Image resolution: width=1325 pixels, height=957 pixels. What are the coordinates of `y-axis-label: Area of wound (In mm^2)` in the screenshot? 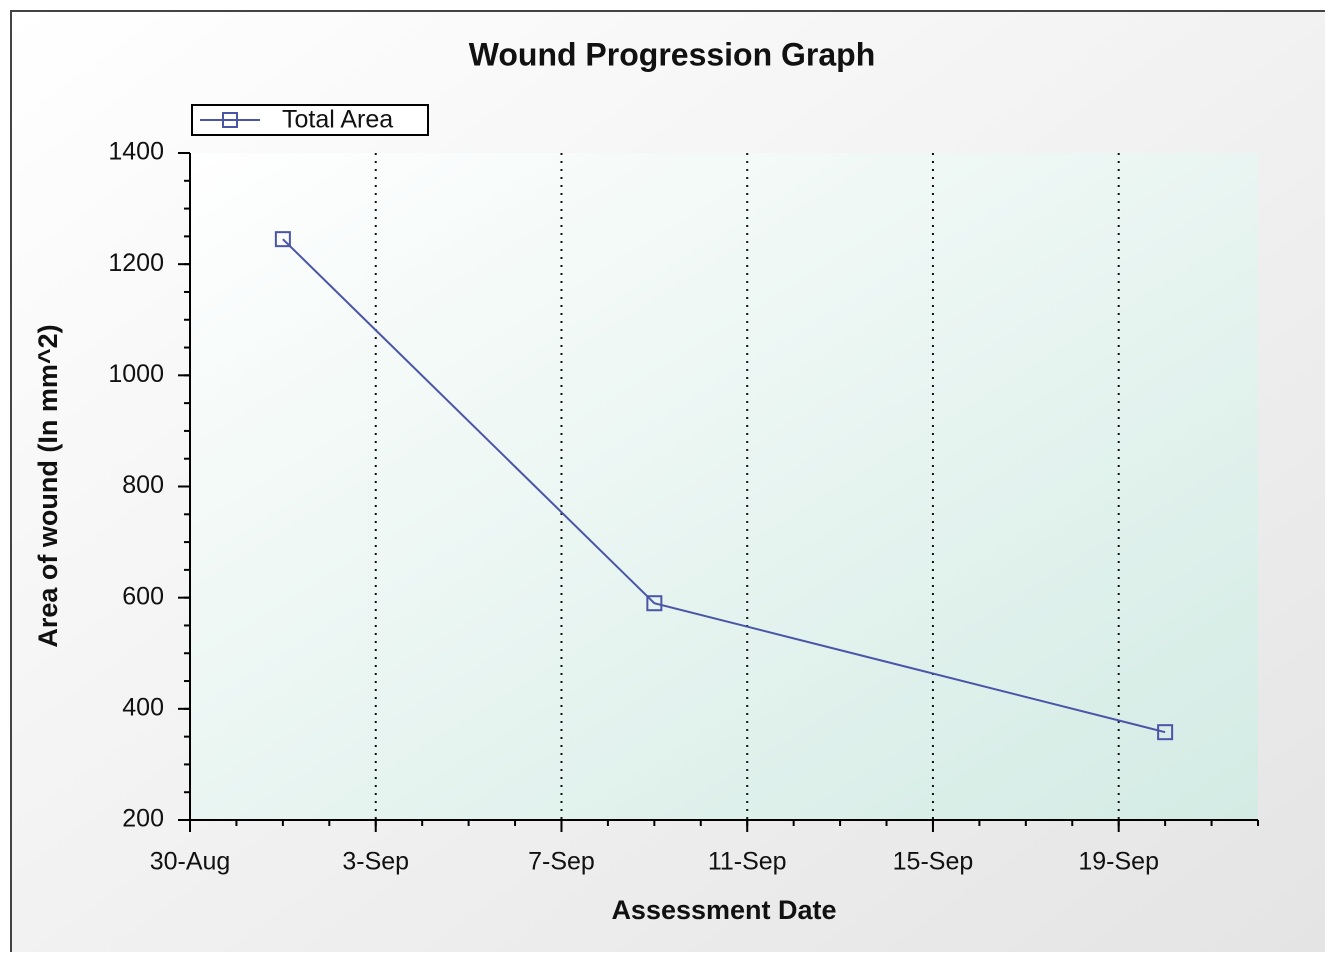 It's located at (48, 485).